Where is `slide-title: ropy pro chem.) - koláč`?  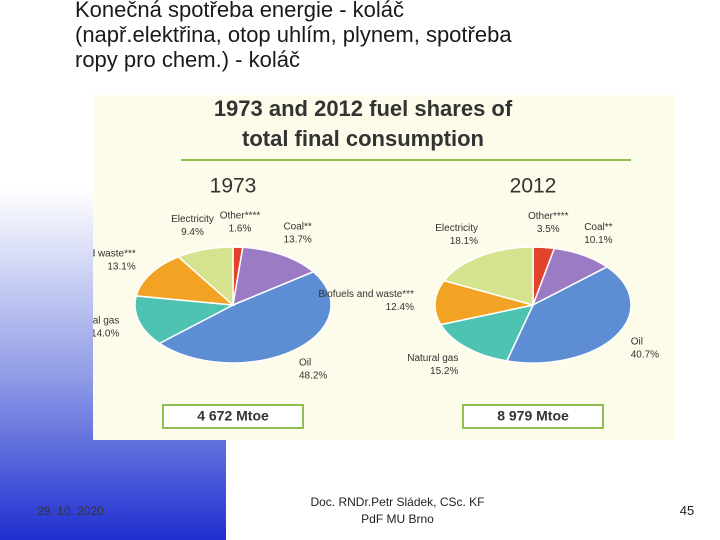
slide-title: ropy pro chem.) - koláč is located at coordinates (187, 59).